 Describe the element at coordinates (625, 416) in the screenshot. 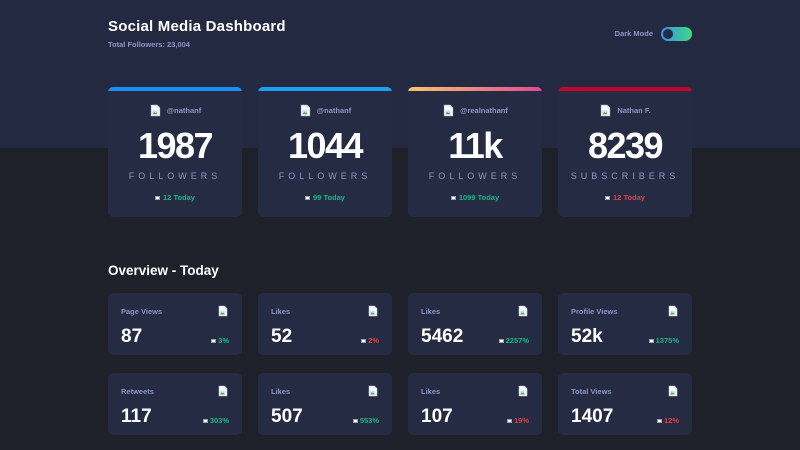

I see `overview-card-body: 1407 12%` at that location.